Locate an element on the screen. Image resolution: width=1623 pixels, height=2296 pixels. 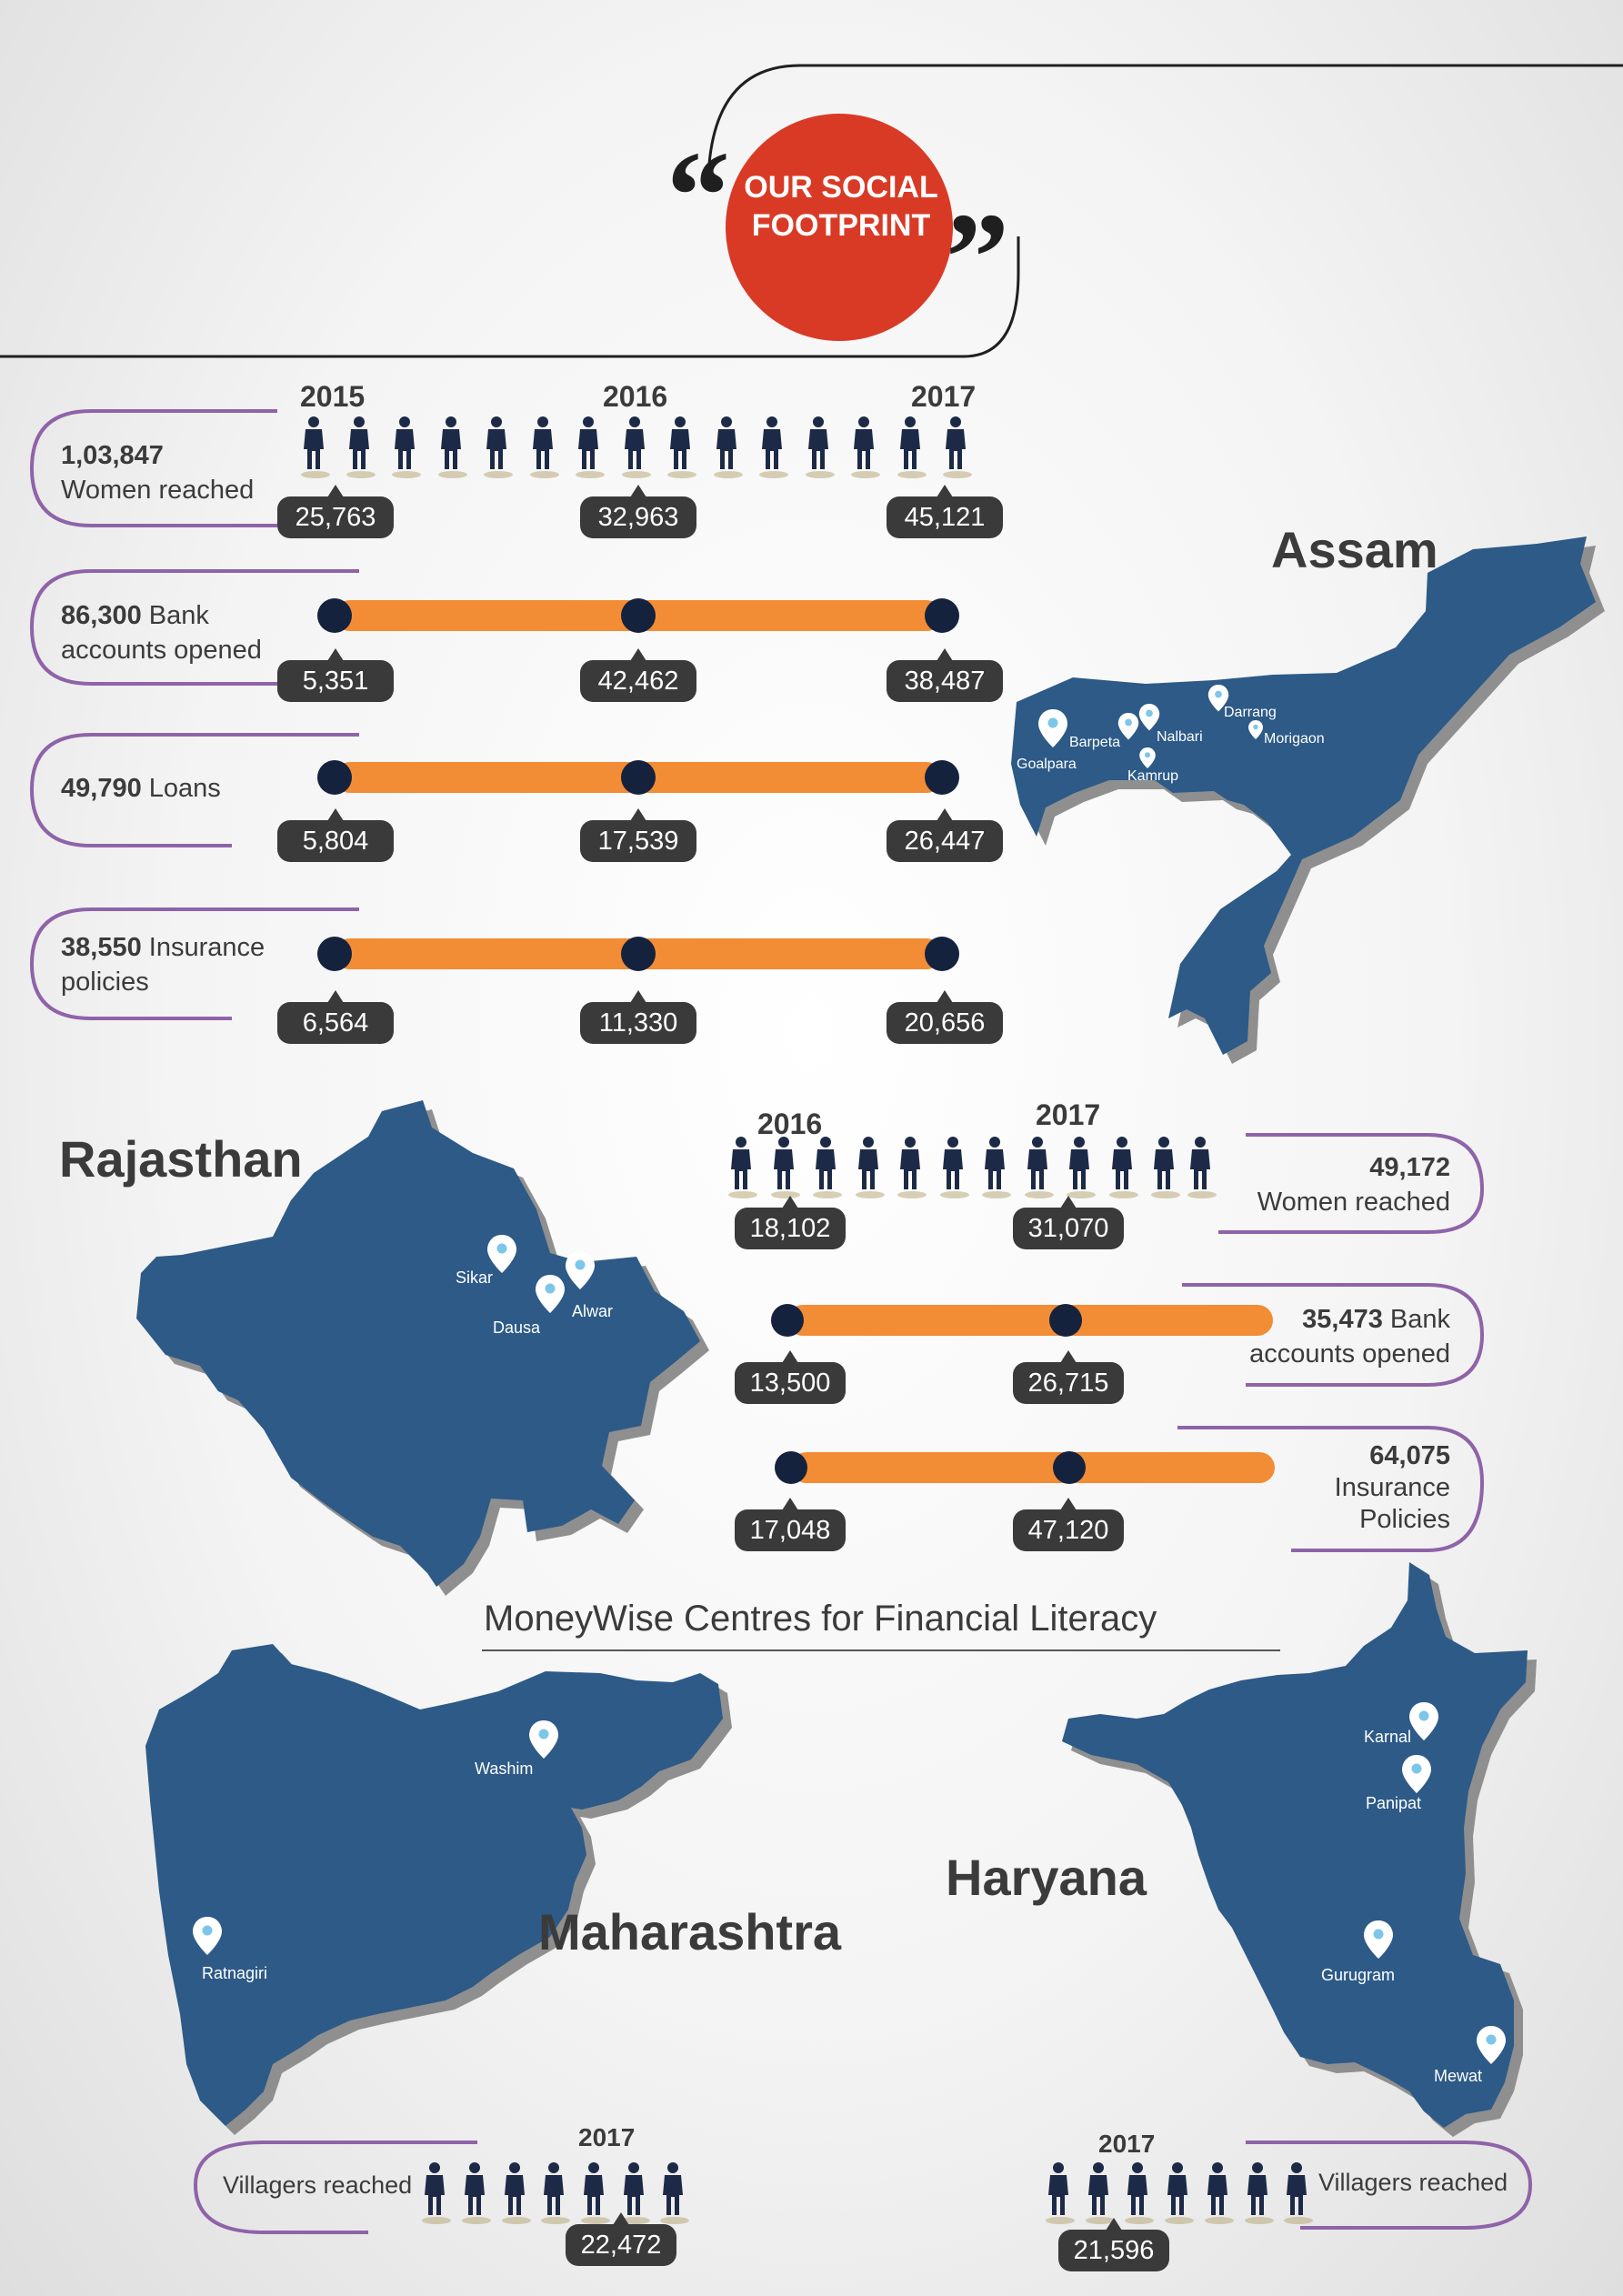
rajasthan-bank-2017: 26,715 is located at coordinates (1068, 1377).